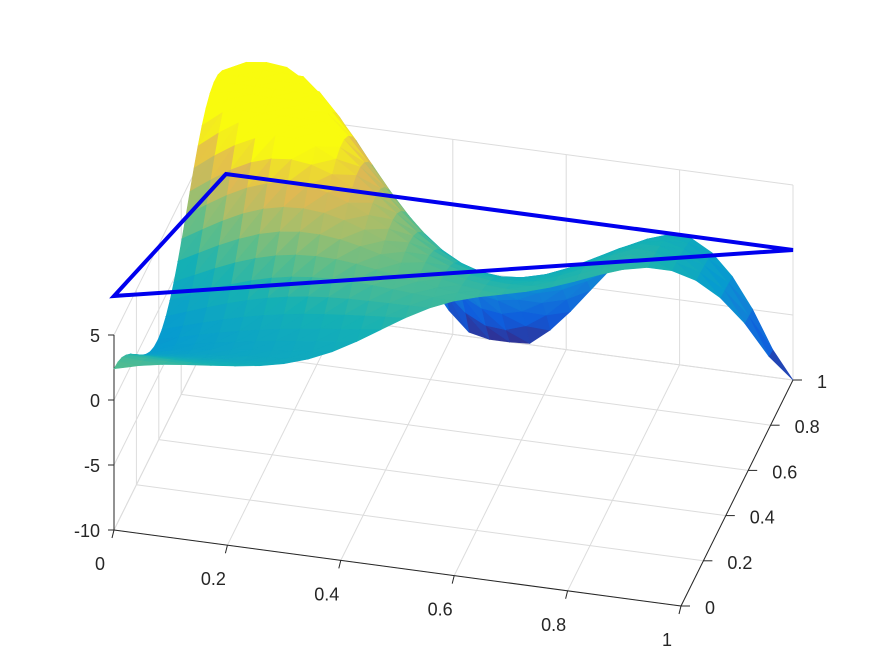  I want to click on y-tick-label: 0, so click(710, 608).